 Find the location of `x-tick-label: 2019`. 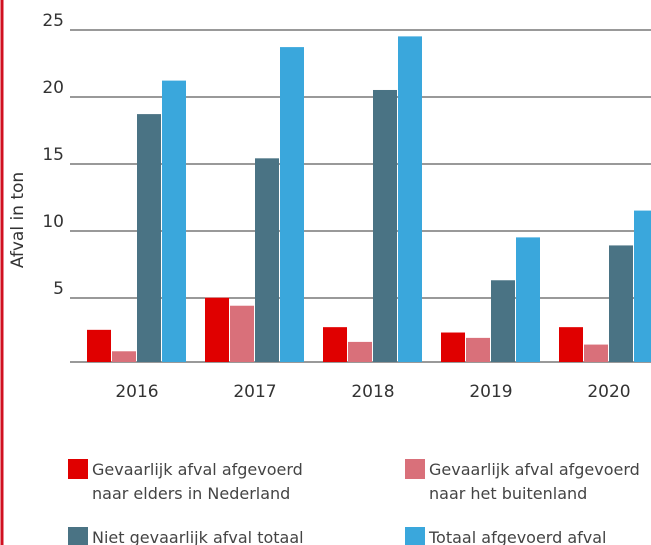

x-tick-label: 2019 is located at coordinates (490, 392).